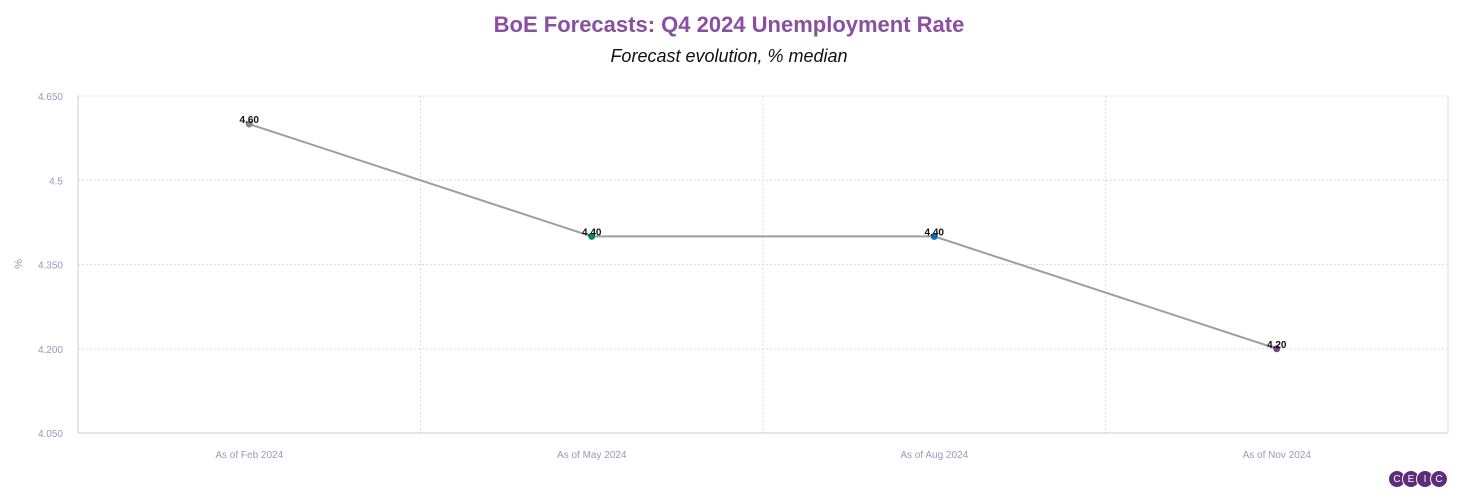 Image resolution: width=1458 pixels, height=498 pixels. Describe the element at coordinates (56, 181) in the screenshot. I see `y-tick-label: 4.5` at that location.